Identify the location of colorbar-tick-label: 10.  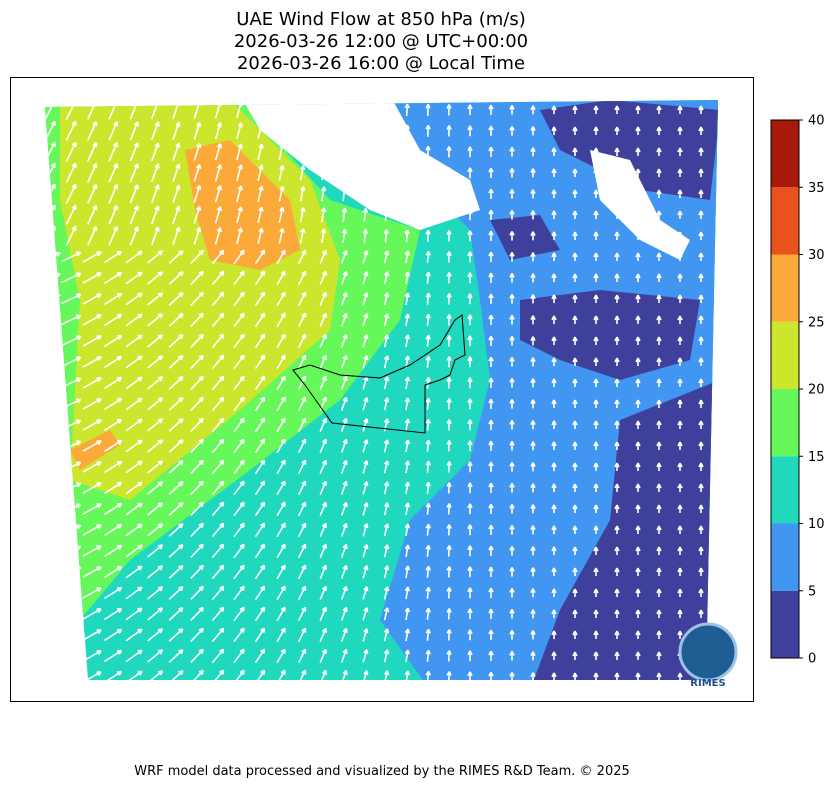
(816, 524).